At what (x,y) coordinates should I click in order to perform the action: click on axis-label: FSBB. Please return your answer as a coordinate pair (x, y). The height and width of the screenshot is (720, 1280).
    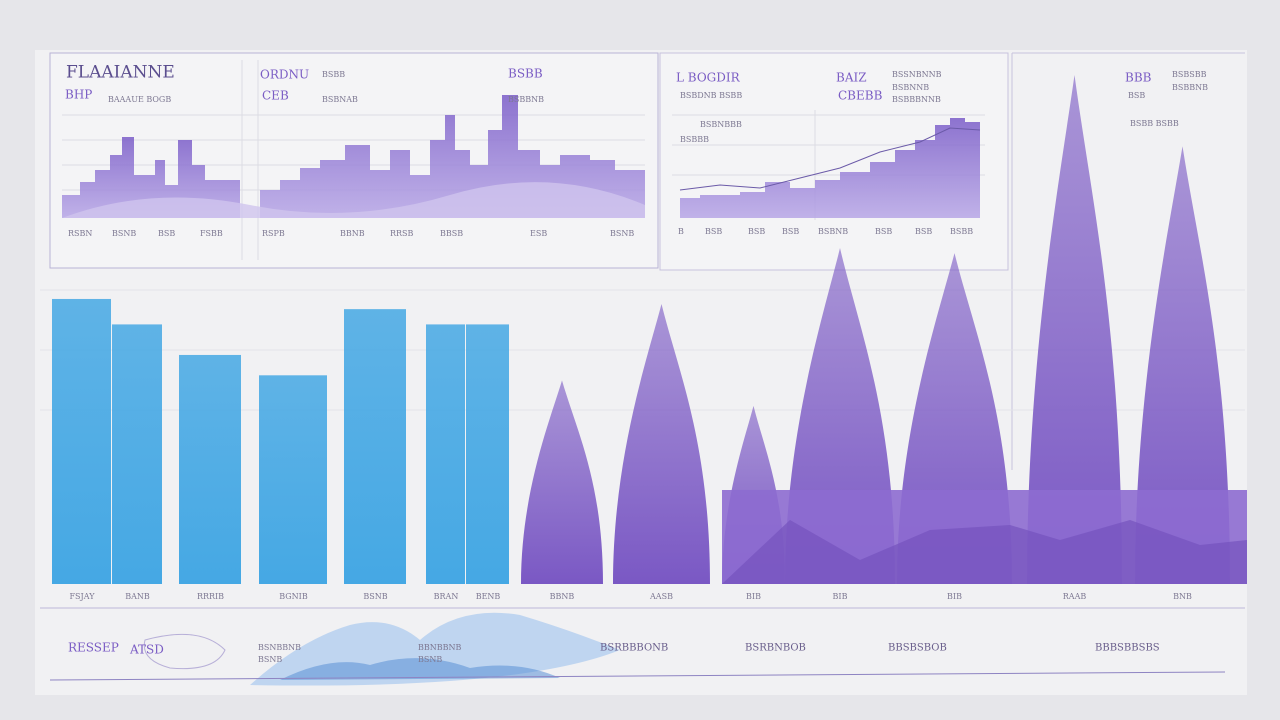
    Looking at the image, I should click on (211, 233).